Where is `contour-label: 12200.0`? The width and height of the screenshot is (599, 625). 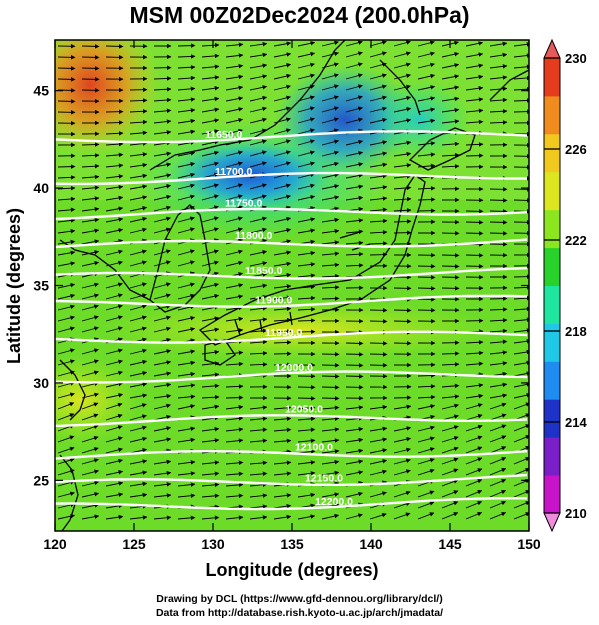
contour-label: 12200.0 is located at coordinates (334, 502).